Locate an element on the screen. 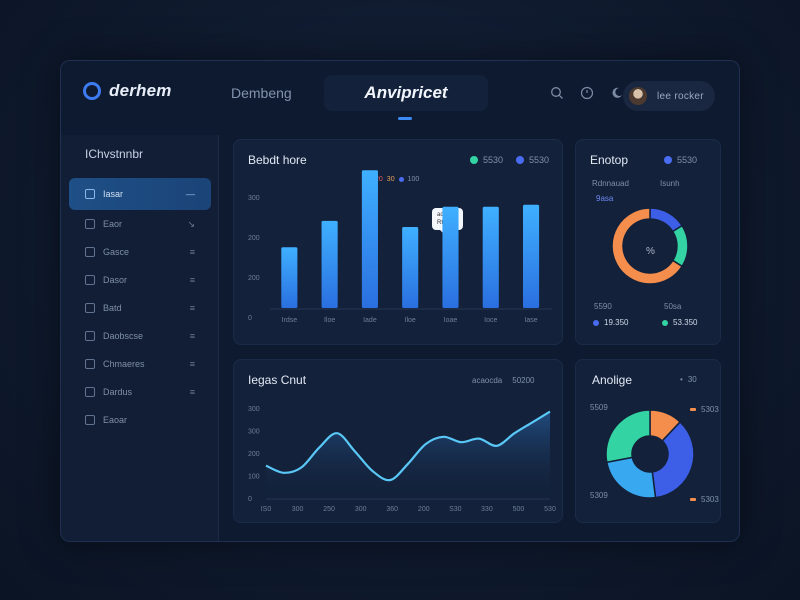 This screenshot has width=800, height=600. box-icon is located at coordinates (90, 308).